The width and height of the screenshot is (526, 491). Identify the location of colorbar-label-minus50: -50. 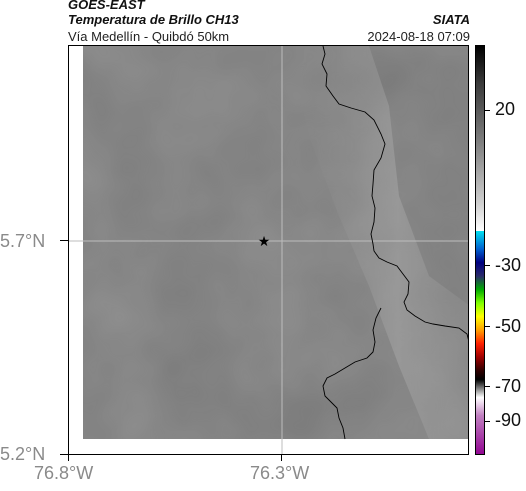
(508, 326).